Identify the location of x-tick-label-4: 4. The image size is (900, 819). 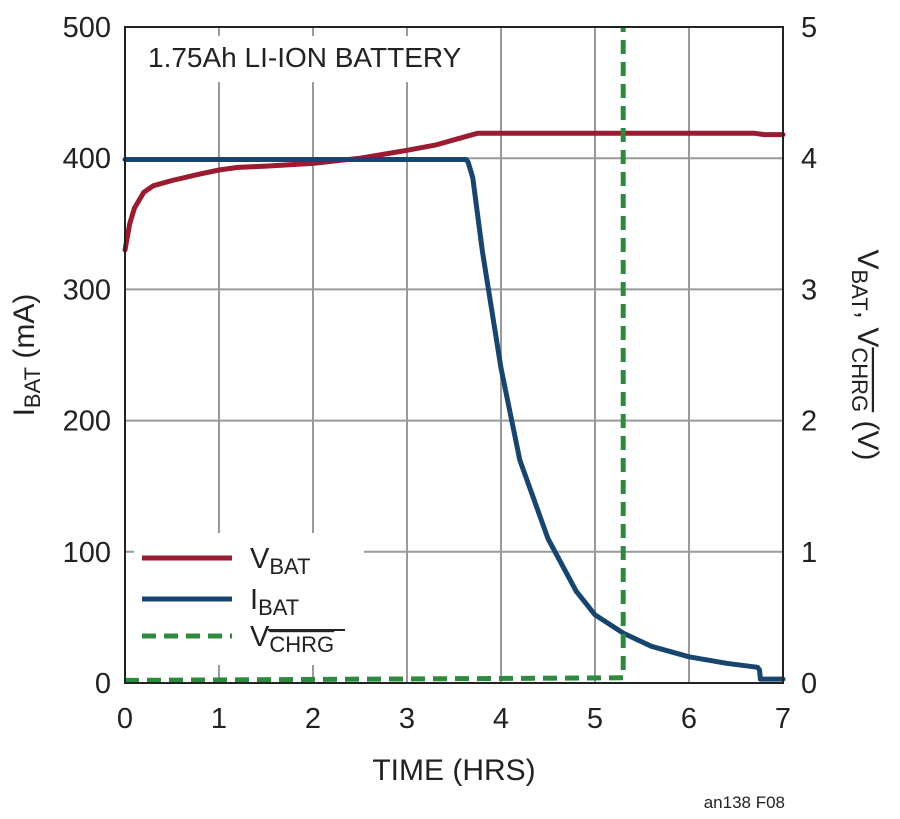
(501, 719).